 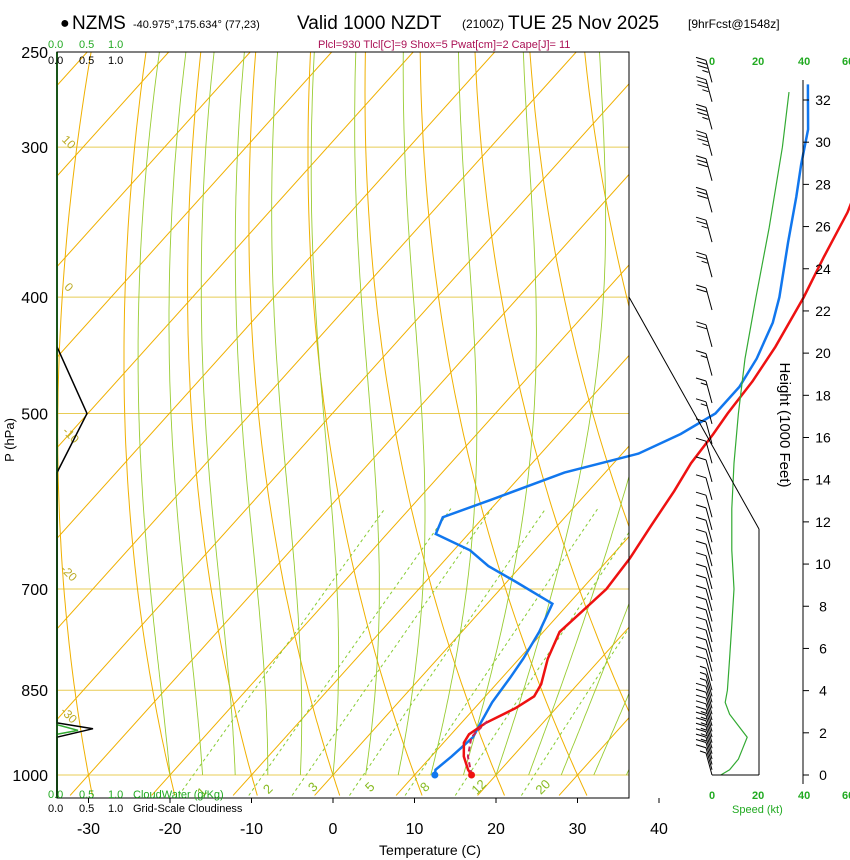 I want to click on height-tick-label: 12, so click(x=823, y=522).